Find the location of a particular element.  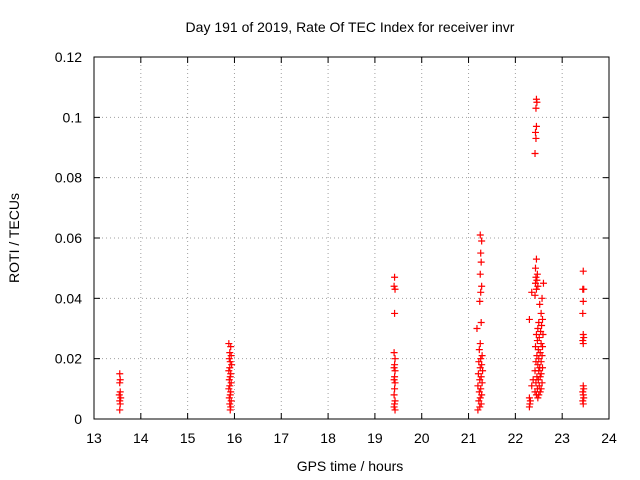

y-tick-label: 0.12 is located at coordinates (68, 57).